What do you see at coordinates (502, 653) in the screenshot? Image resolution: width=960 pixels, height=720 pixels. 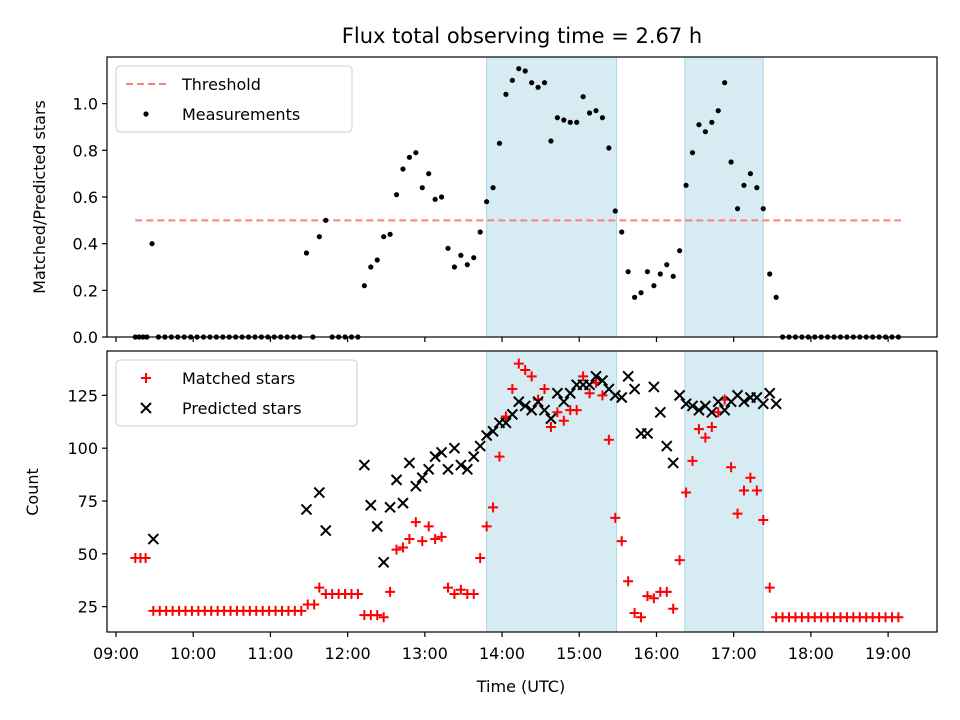 I see `x-tick-label: 14:00` at bounding box center [502, 653].